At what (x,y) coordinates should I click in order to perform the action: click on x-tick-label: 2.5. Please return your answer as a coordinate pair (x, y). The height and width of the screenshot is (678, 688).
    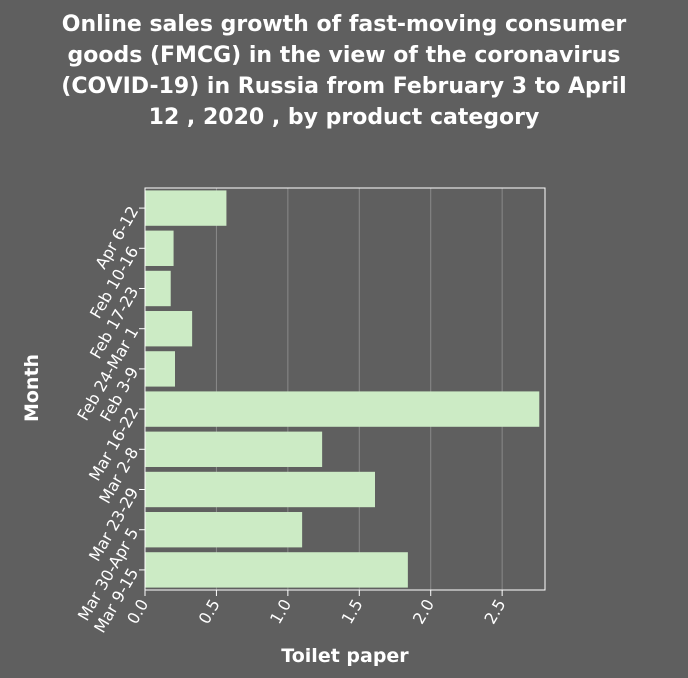
    Looking at the image, I should click on (494, 612).